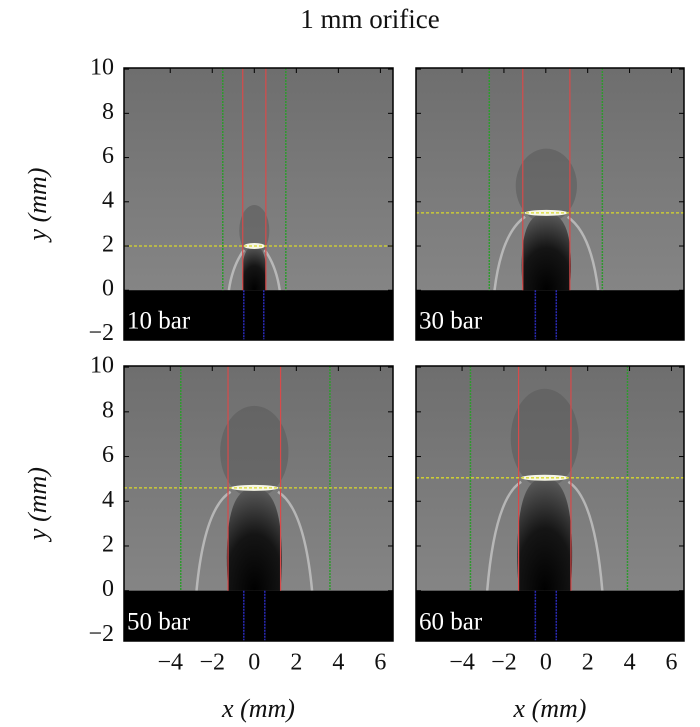  I want to click on panel-label: 30 bar, so click(451, 321).